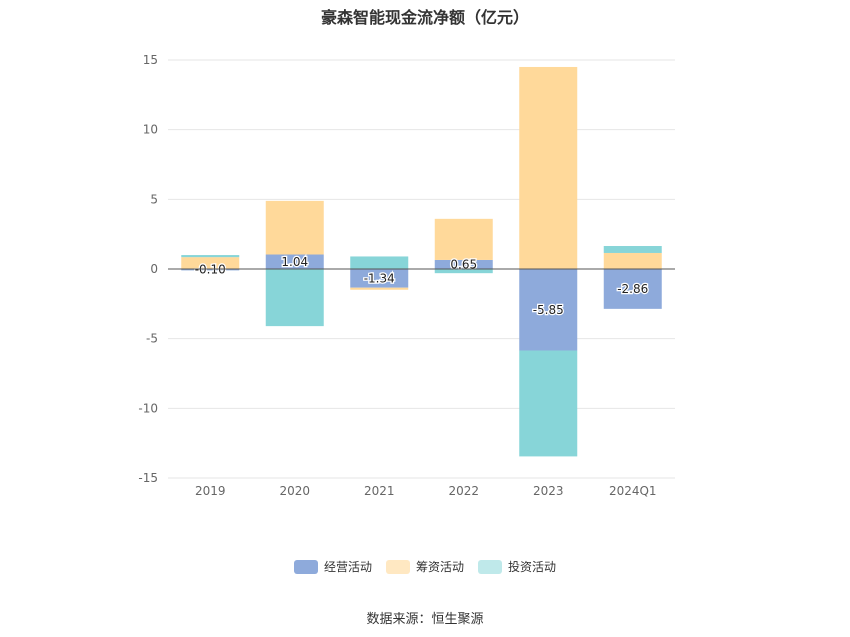 This screenshot has height=637, width=850. I want to click on legend-label-investing: 投资活动, so click(532, 567).